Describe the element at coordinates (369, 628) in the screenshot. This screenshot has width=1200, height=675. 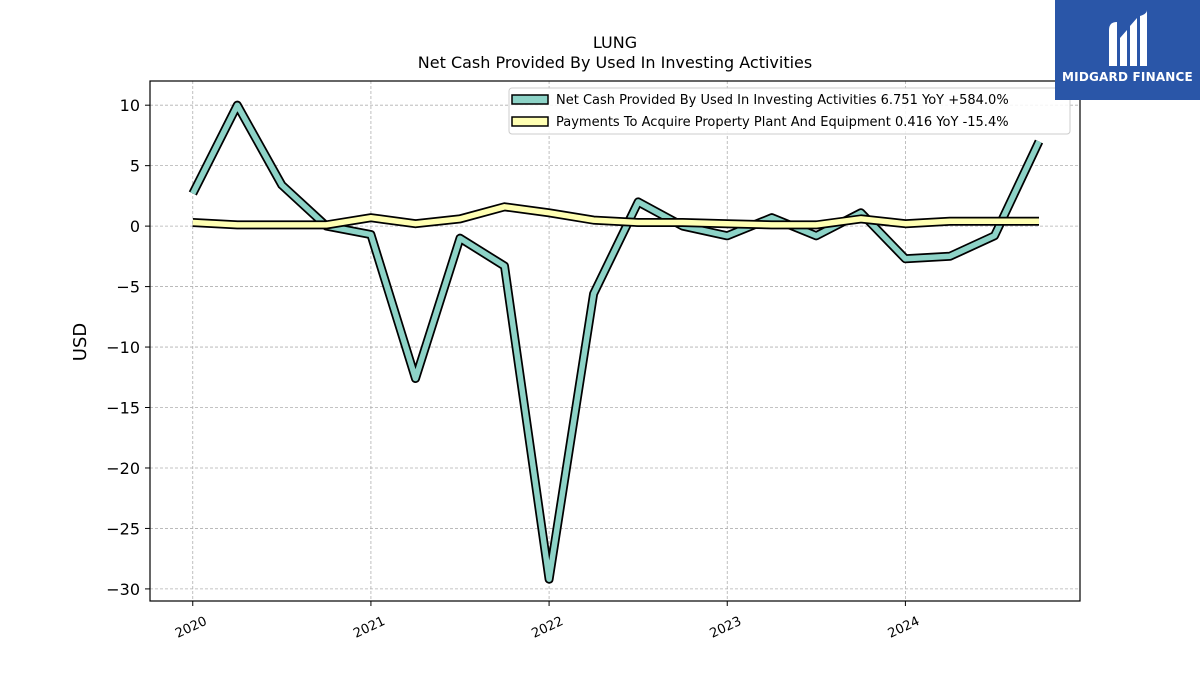
I see `x-tick-label: 2021` at that location.